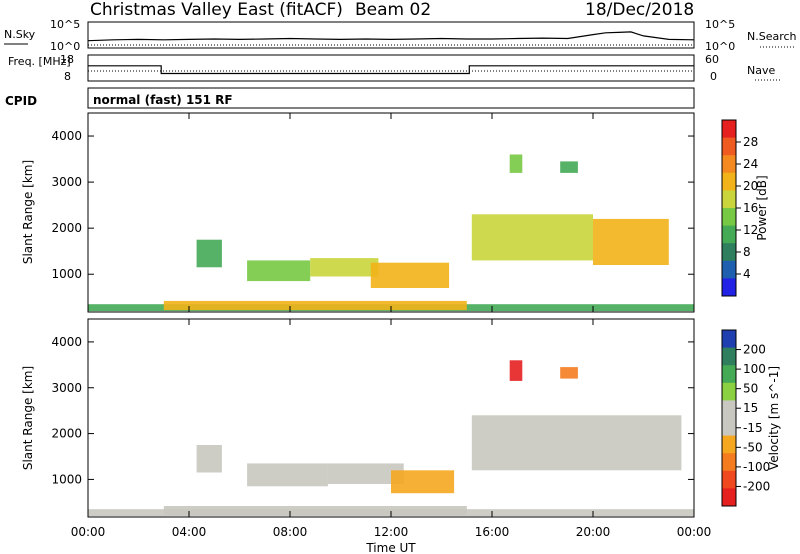  What do you see at coordinates (753, 447) in the screenshot?
I see `colorbar-tick-label: -50` at bounding box center [753, 447].